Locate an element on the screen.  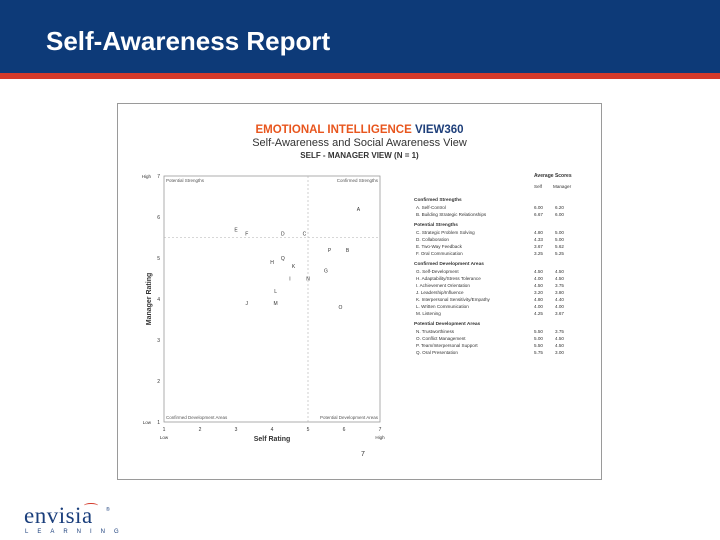
score-self-value: 5.75 is located at coordinates (538, 352).